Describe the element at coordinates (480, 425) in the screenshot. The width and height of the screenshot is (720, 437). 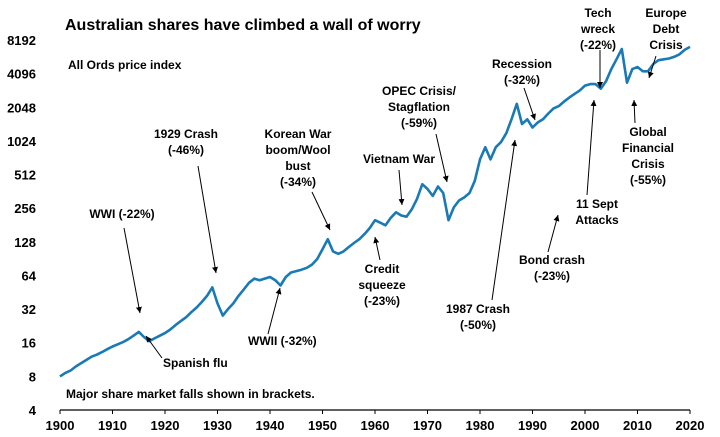
I see `x-tick-label: 1980` at that location.